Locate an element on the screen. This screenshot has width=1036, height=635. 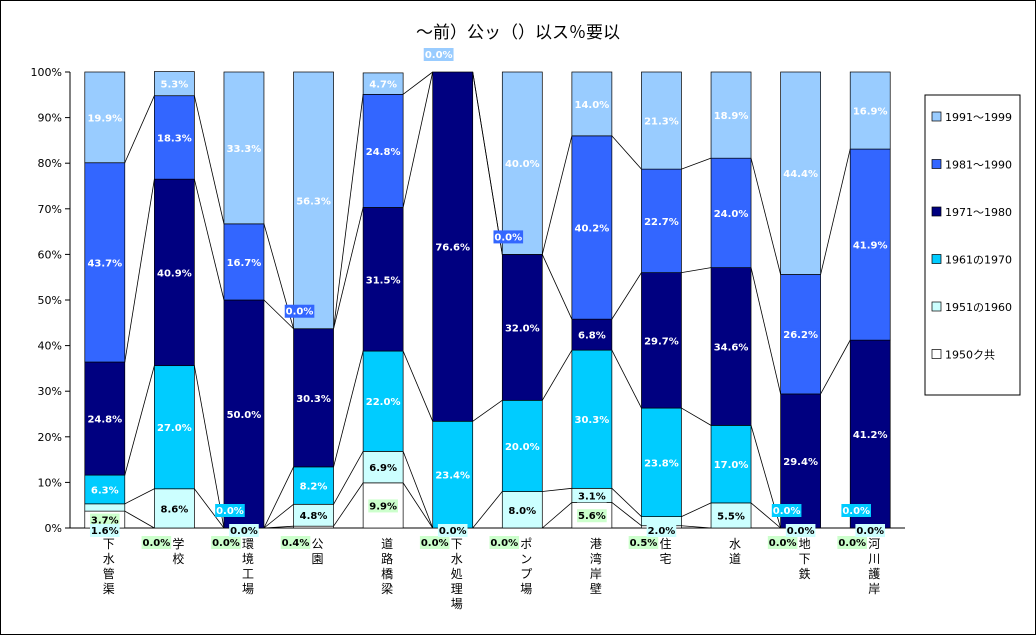
category-label: 河川護岸 is located at coordinates (874, 566).